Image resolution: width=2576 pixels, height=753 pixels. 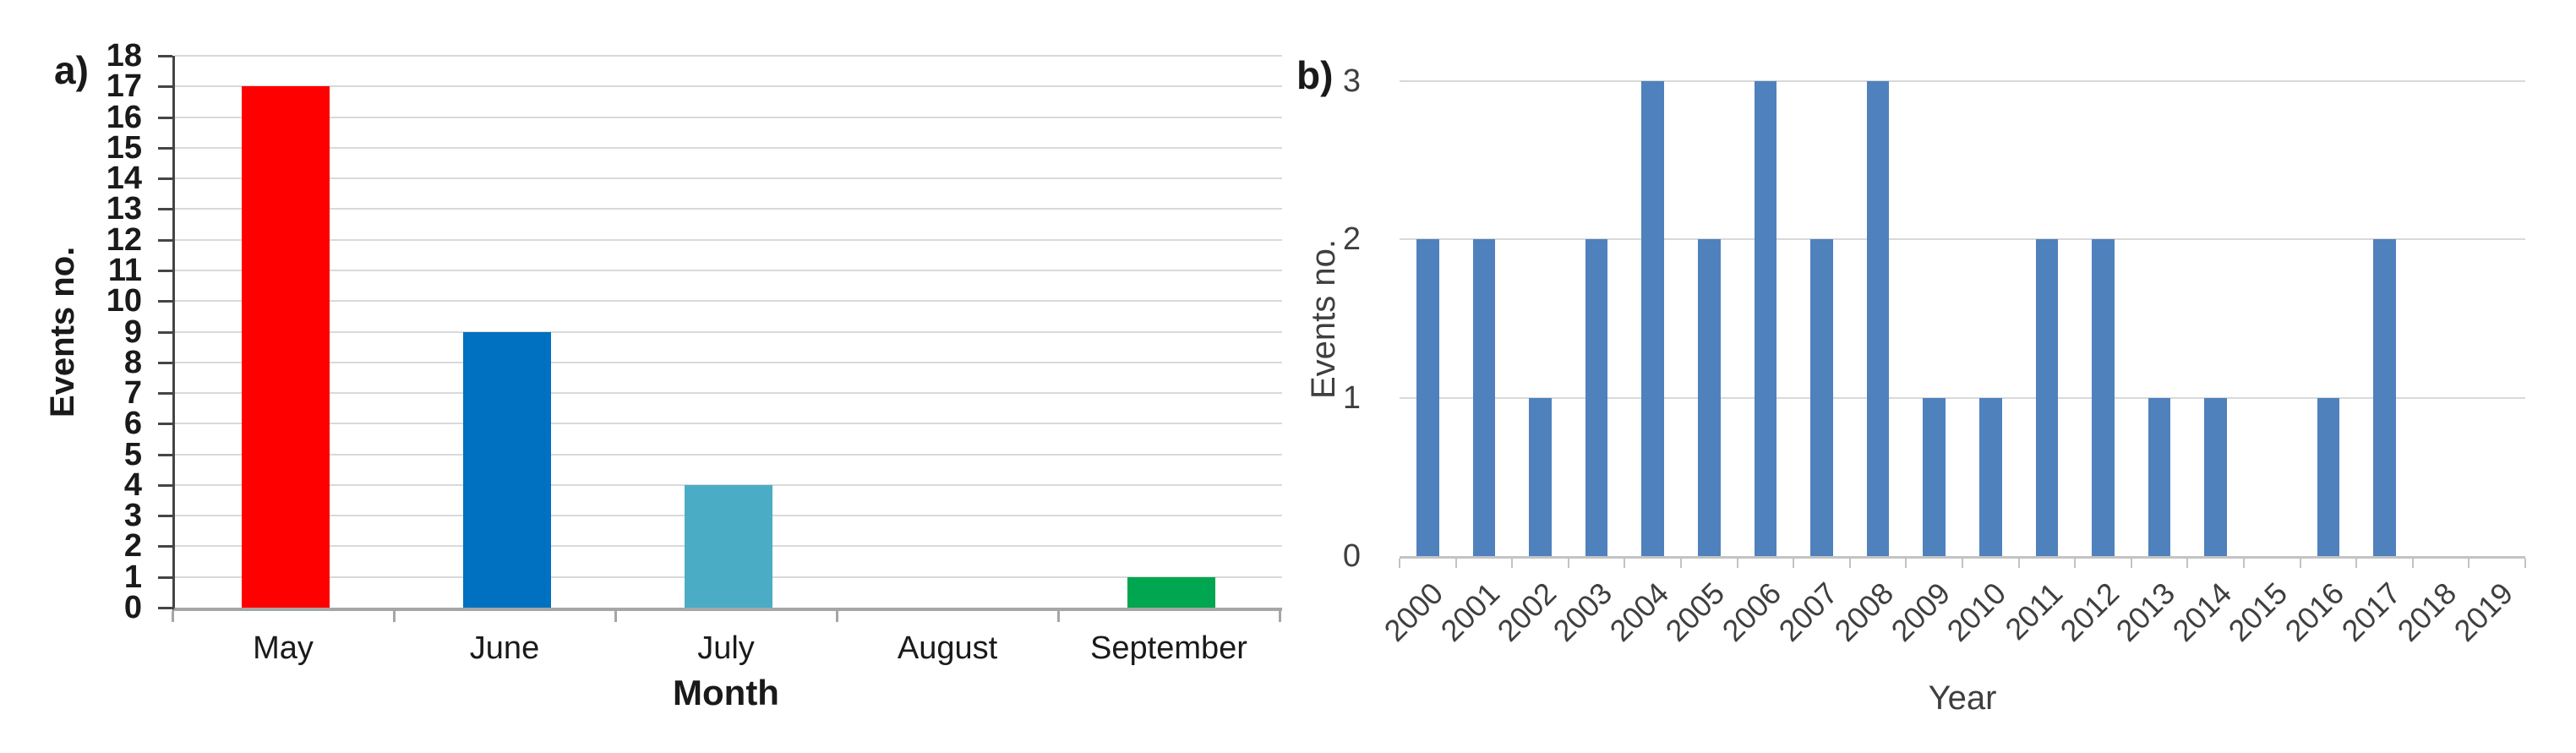 What do you see at coordinates (1962, 398) in the screenshot?
I see `gridline-y1` at bounding box center [1962, 398].